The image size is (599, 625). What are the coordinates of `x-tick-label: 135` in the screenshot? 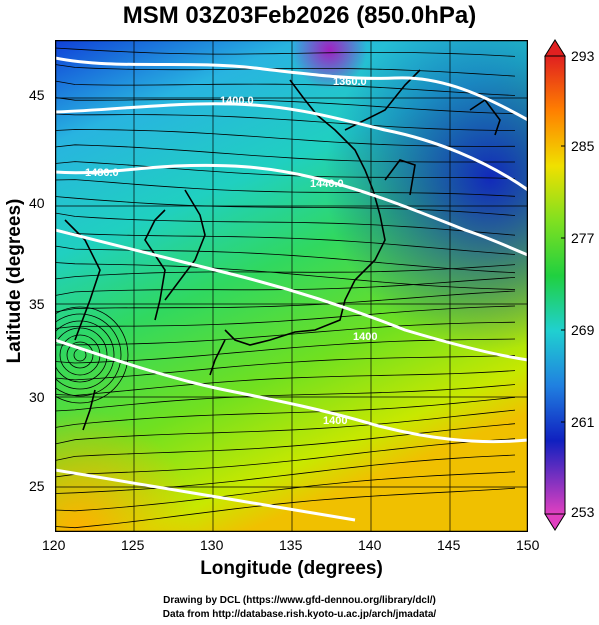 It's located at (291, 545).